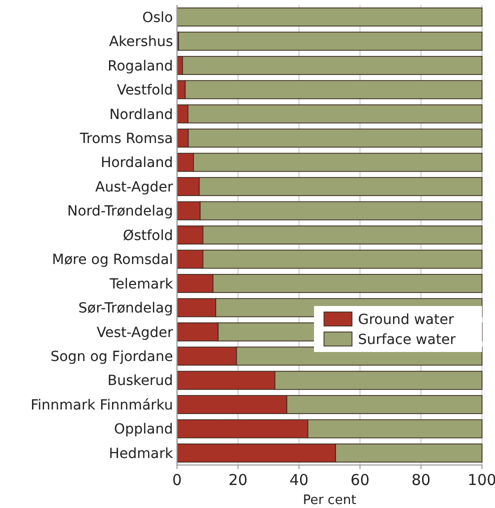 This screenshot has height=508, width=495. Describe the element at coordinates (134, 187) in the screenshot. I see `y-tick-label: Aust-Agder` at that location.